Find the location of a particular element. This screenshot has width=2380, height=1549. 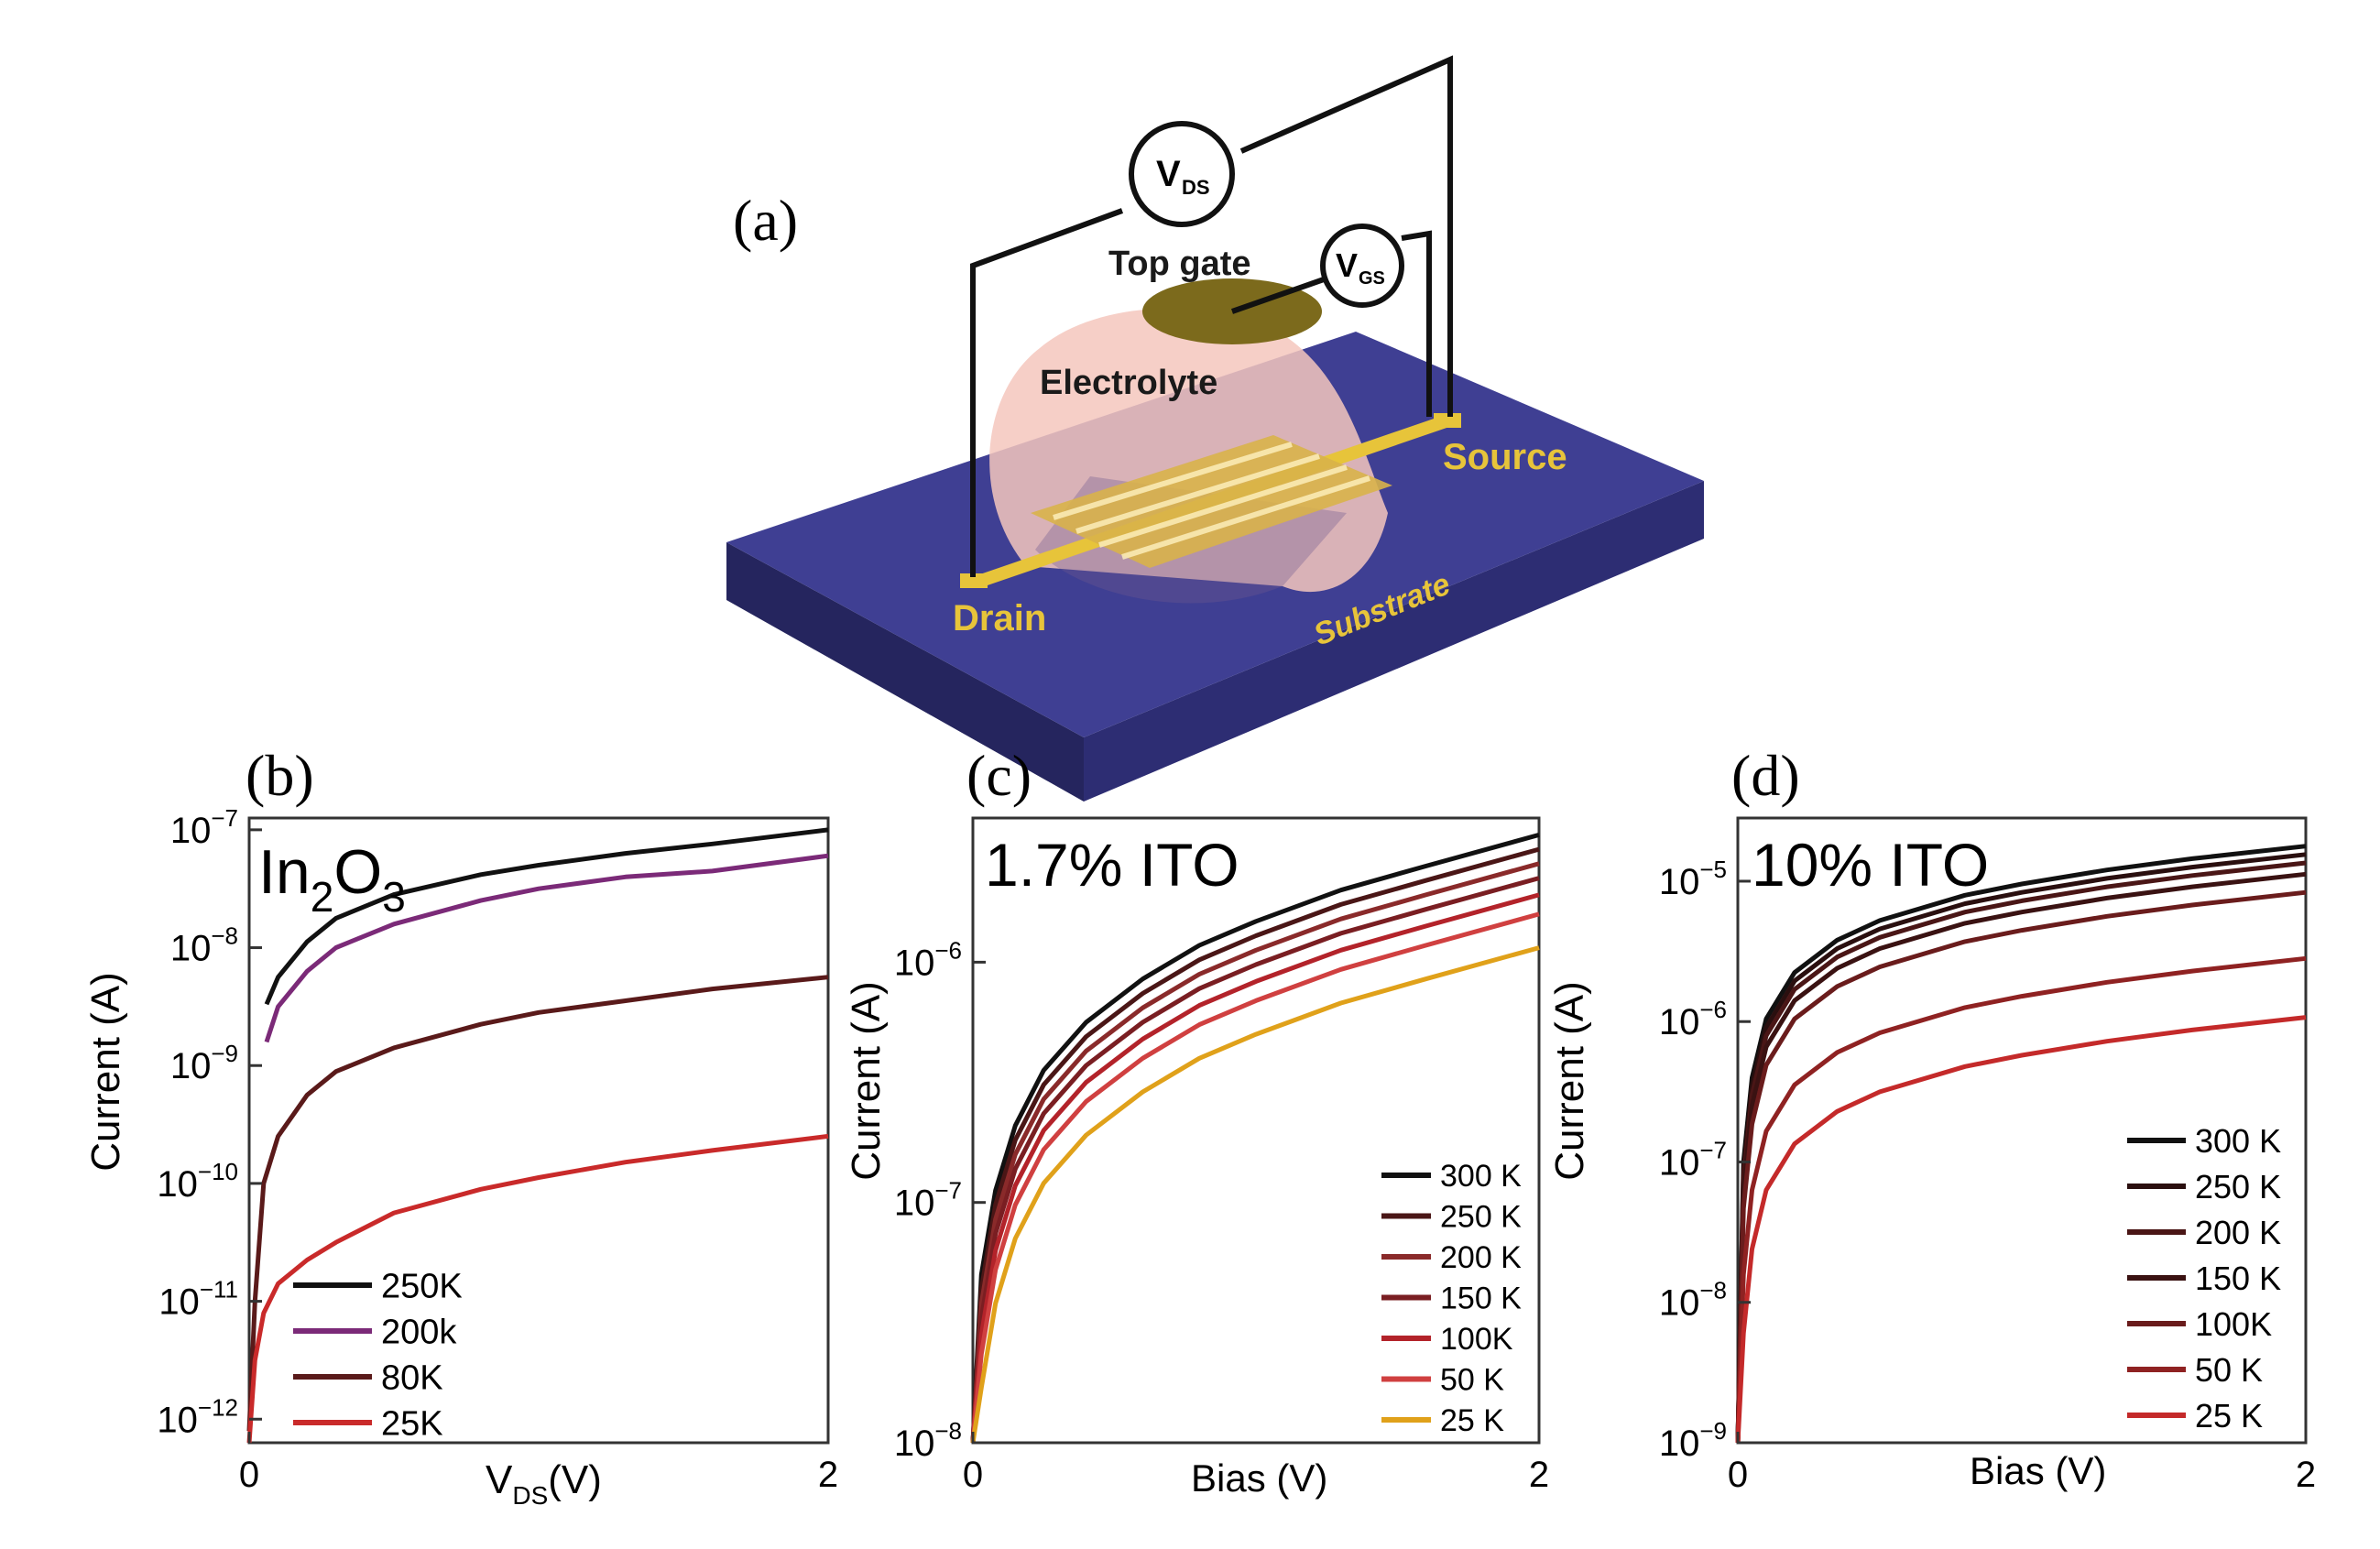

y-tick-label-d-0: 10⁻⁵ is located at coordinates (1693, 879).